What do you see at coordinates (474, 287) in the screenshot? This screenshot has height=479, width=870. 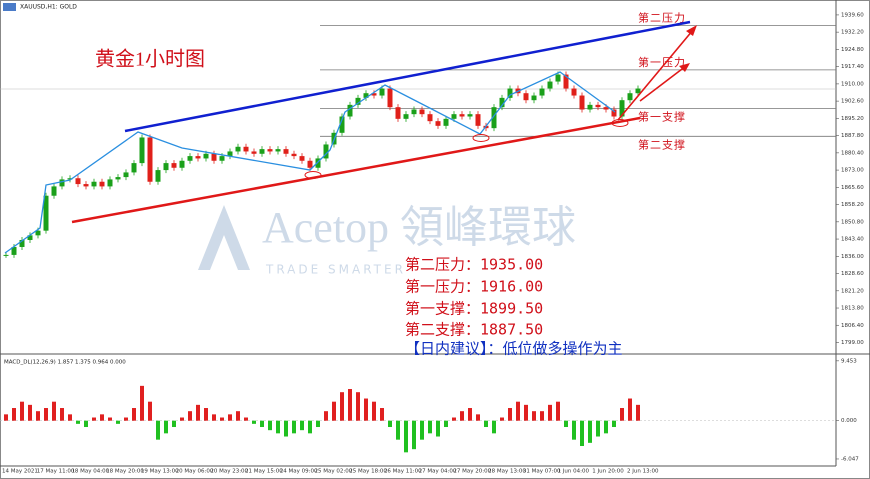 I see `note-line: 第一压力：1916.00` at bounding box center [474, 287].